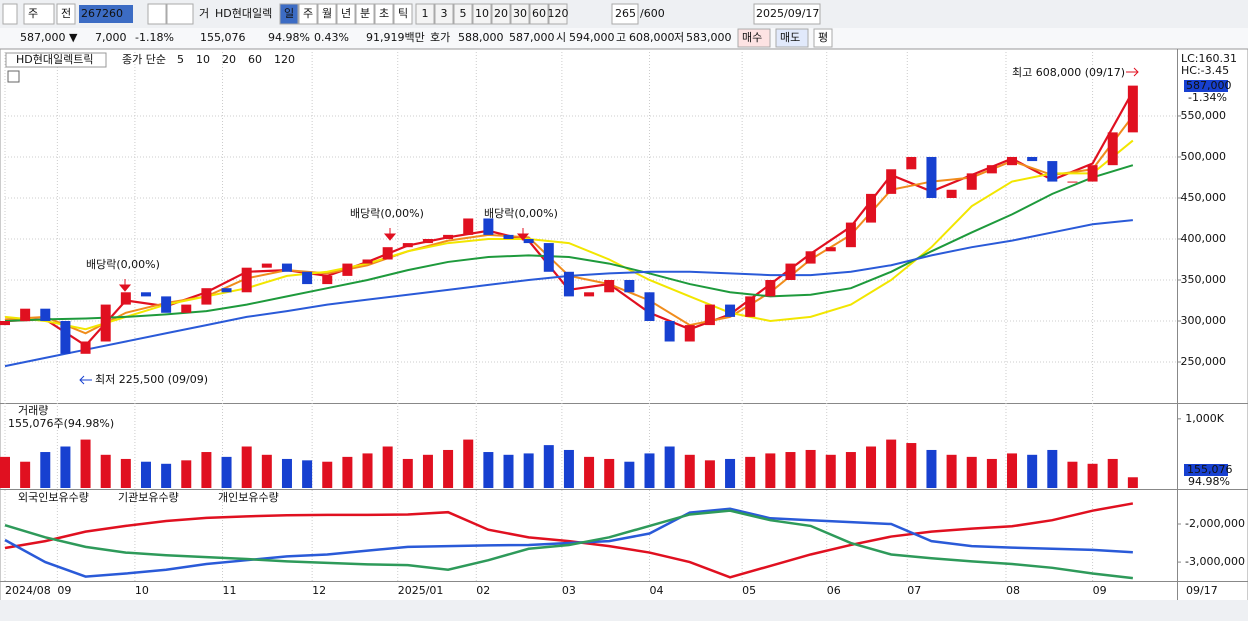 Image resolution: width=1248 pixels, height=621 pixels. Describe the element at coordinates (1206, 470) in the screenshot. I see `volume-tag` at that location.